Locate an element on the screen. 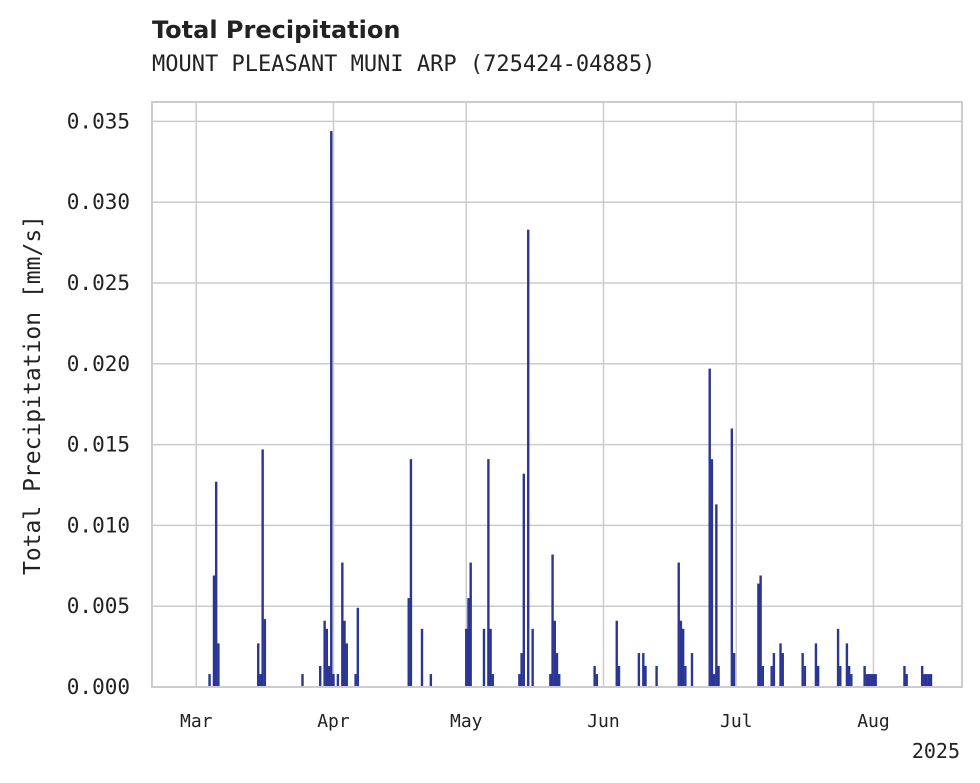 This screenshot has height=783, width=980. x-tick-label: May is located at coordinates (466, 721).